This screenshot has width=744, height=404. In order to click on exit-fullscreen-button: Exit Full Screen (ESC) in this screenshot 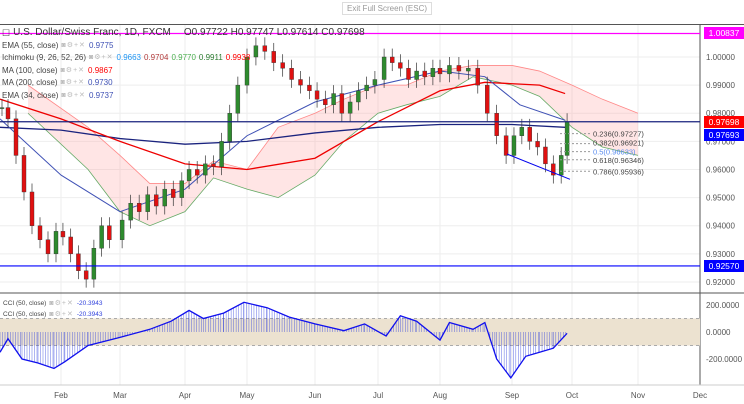, I will do `click(387, 8)`.